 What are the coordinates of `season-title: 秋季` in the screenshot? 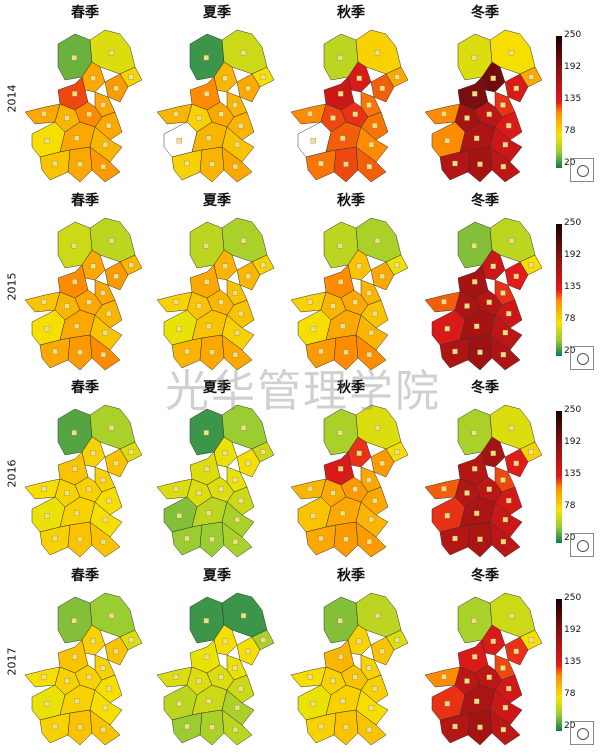 It's located at (351, 576).